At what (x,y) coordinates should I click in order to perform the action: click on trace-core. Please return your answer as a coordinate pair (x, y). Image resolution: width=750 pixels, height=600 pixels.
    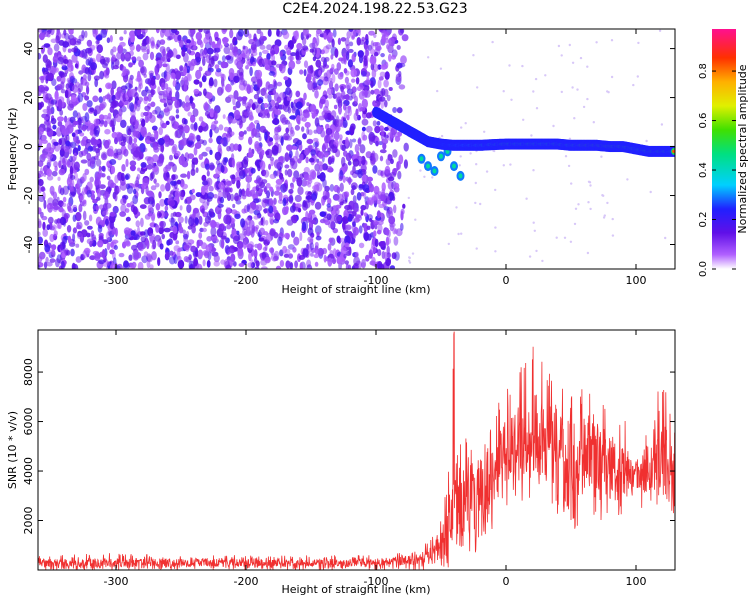
    Looking at the image, I should click on (673, 151).